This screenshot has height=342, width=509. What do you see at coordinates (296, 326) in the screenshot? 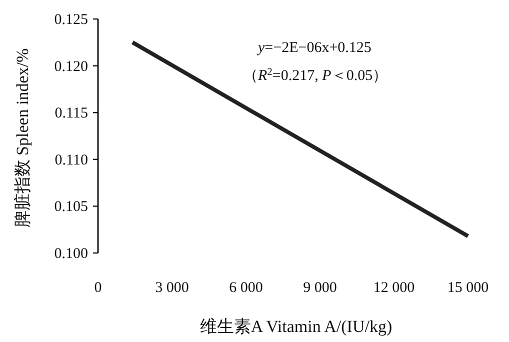
I see `x-axis-title: 维生素A Vitamin A/(IU/kg)` at bounding box center [296, 326].